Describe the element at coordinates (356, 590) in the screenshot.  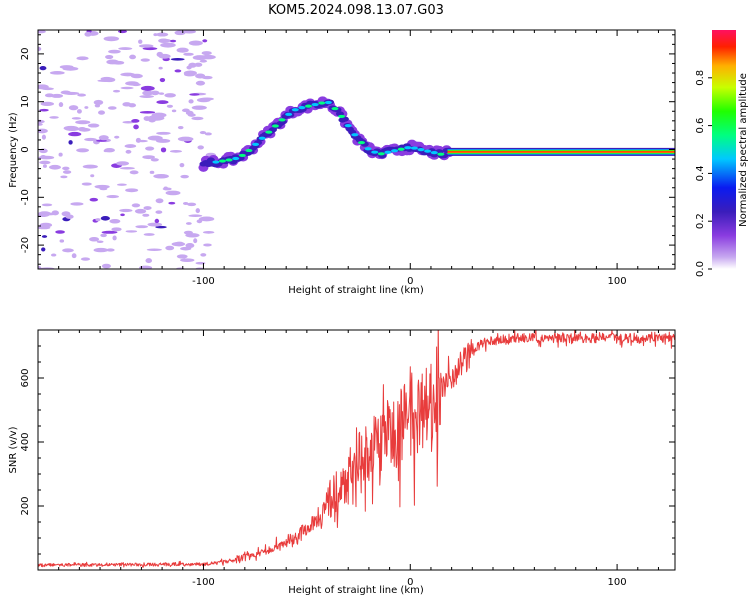
I see `snr-x-axis-label: Height of straight line (km)` at that location.